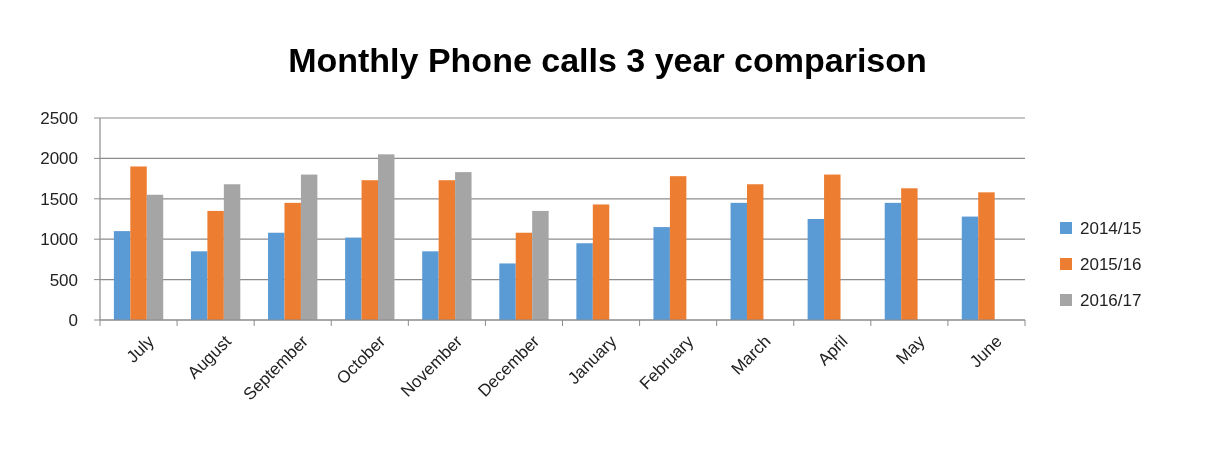 Image resolution: width=1205 pixels, height=458 pixels. What do you see at coordinates (910, 349) in the screenshot?
I see `x-tick-label: May` at bounding box center [910, 349].